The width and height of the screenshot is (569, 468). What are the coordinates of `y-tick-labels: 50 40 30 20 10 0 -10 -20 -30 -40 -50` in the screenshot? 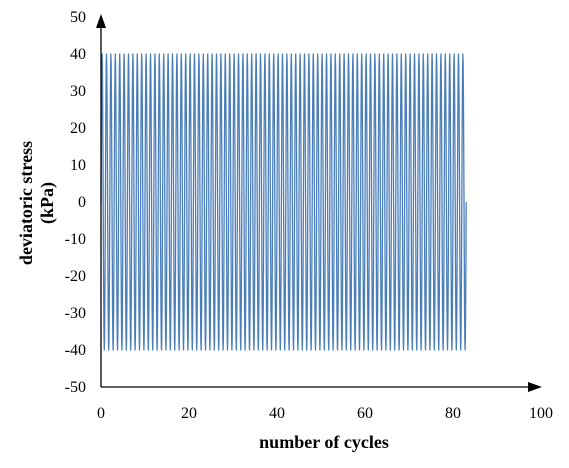 It's located at (75, 202).